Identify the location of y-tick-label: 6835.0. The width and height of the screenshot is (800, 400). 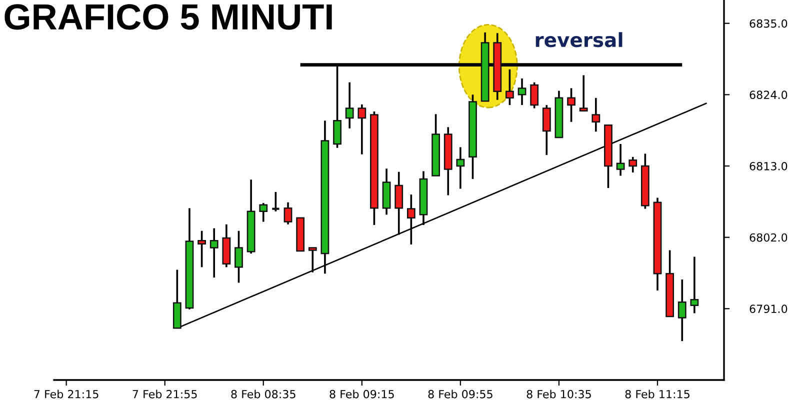
(769, 23).